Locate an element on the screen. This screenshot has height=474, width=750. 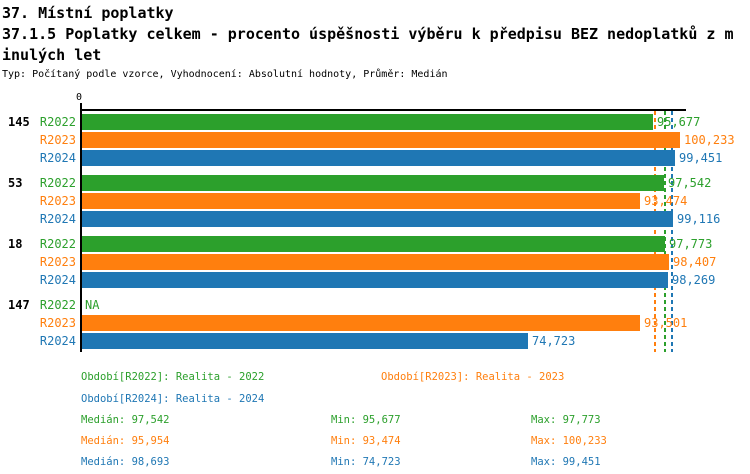
median-line-r2023 is located at coordinates (655, 231).